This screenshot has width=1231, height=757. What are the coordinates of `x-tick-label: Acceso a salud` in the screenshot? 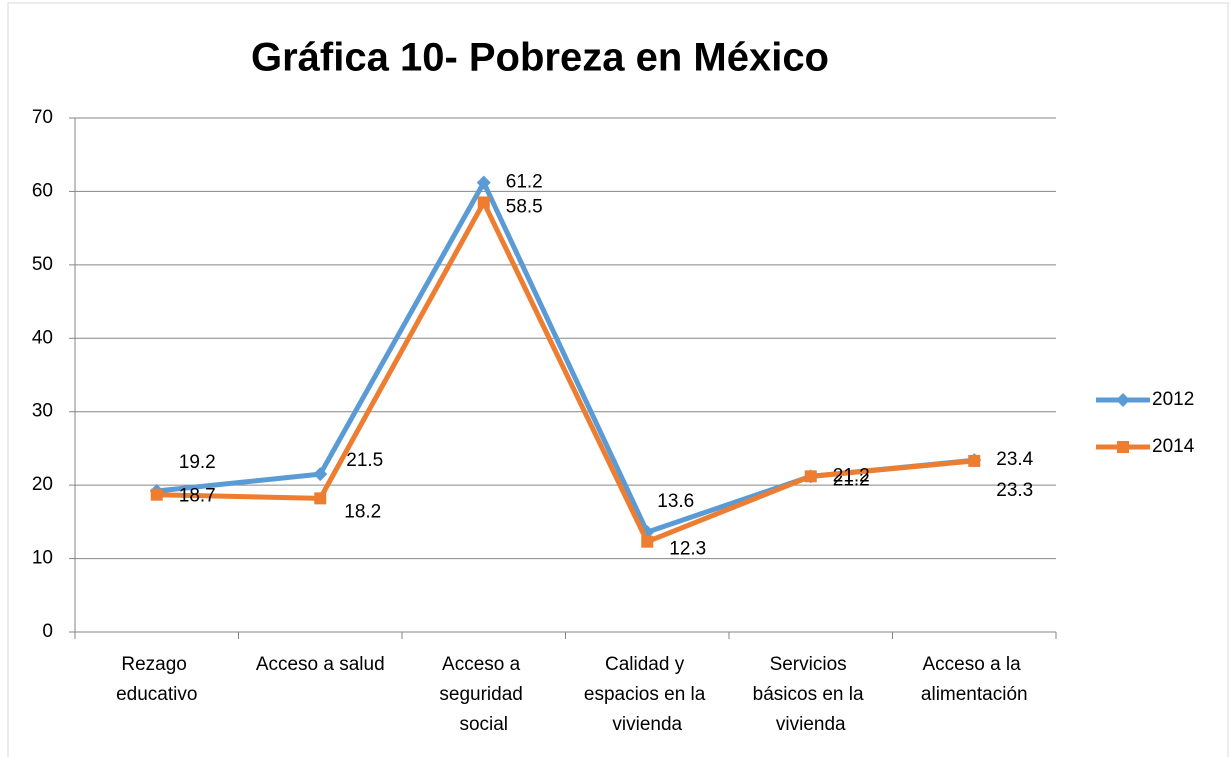 It's located at (320, 664).